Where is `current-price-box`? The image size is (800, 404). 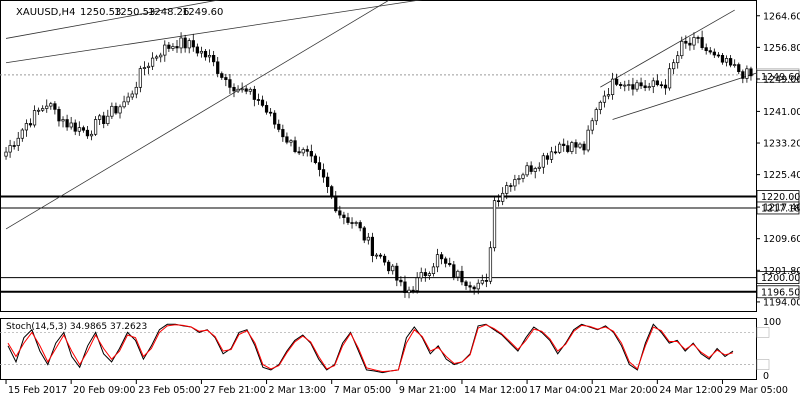 current-price-box is located at coordinates (778, 76).